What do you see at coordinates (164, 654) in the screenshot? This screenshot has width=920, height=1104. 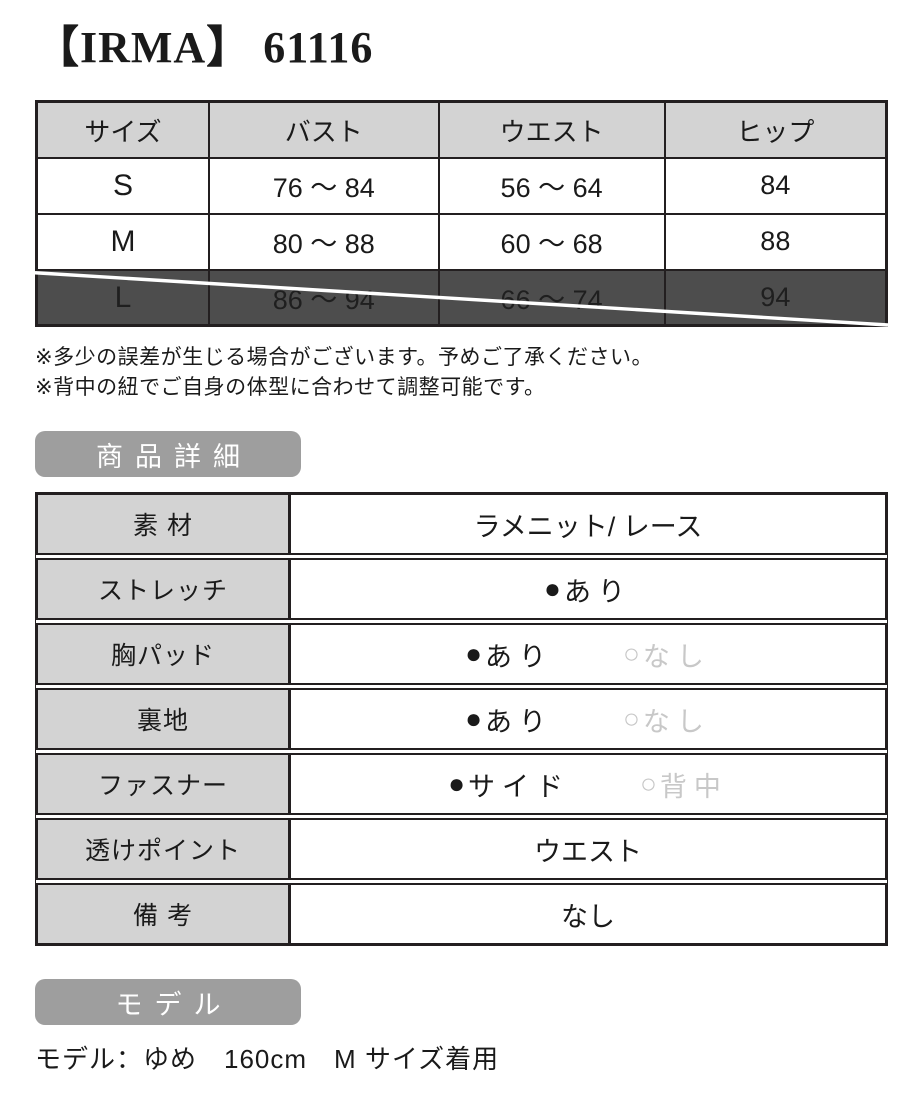 I see `detail-label: 胸パッド` at bounding box center [164, 654].